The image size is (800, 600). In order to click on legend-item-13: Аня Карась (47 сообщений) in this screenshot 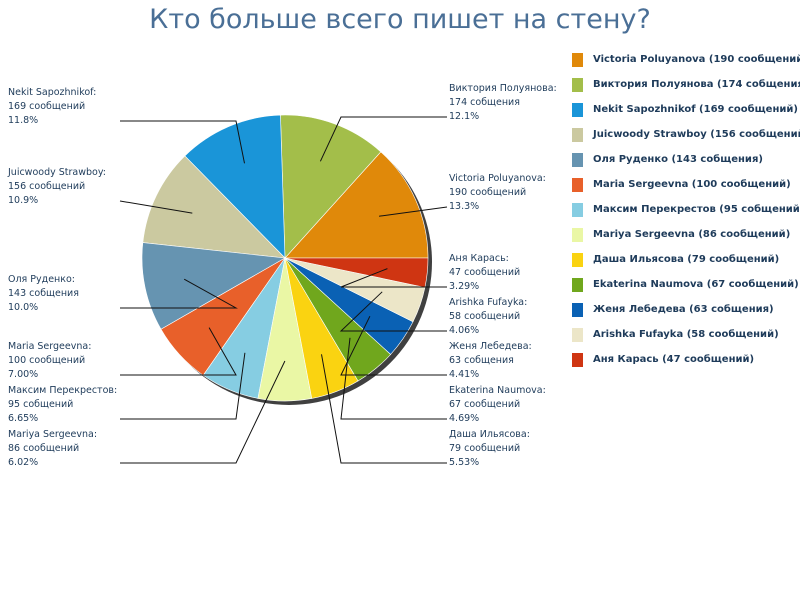, I will do `click(685, 364)`.